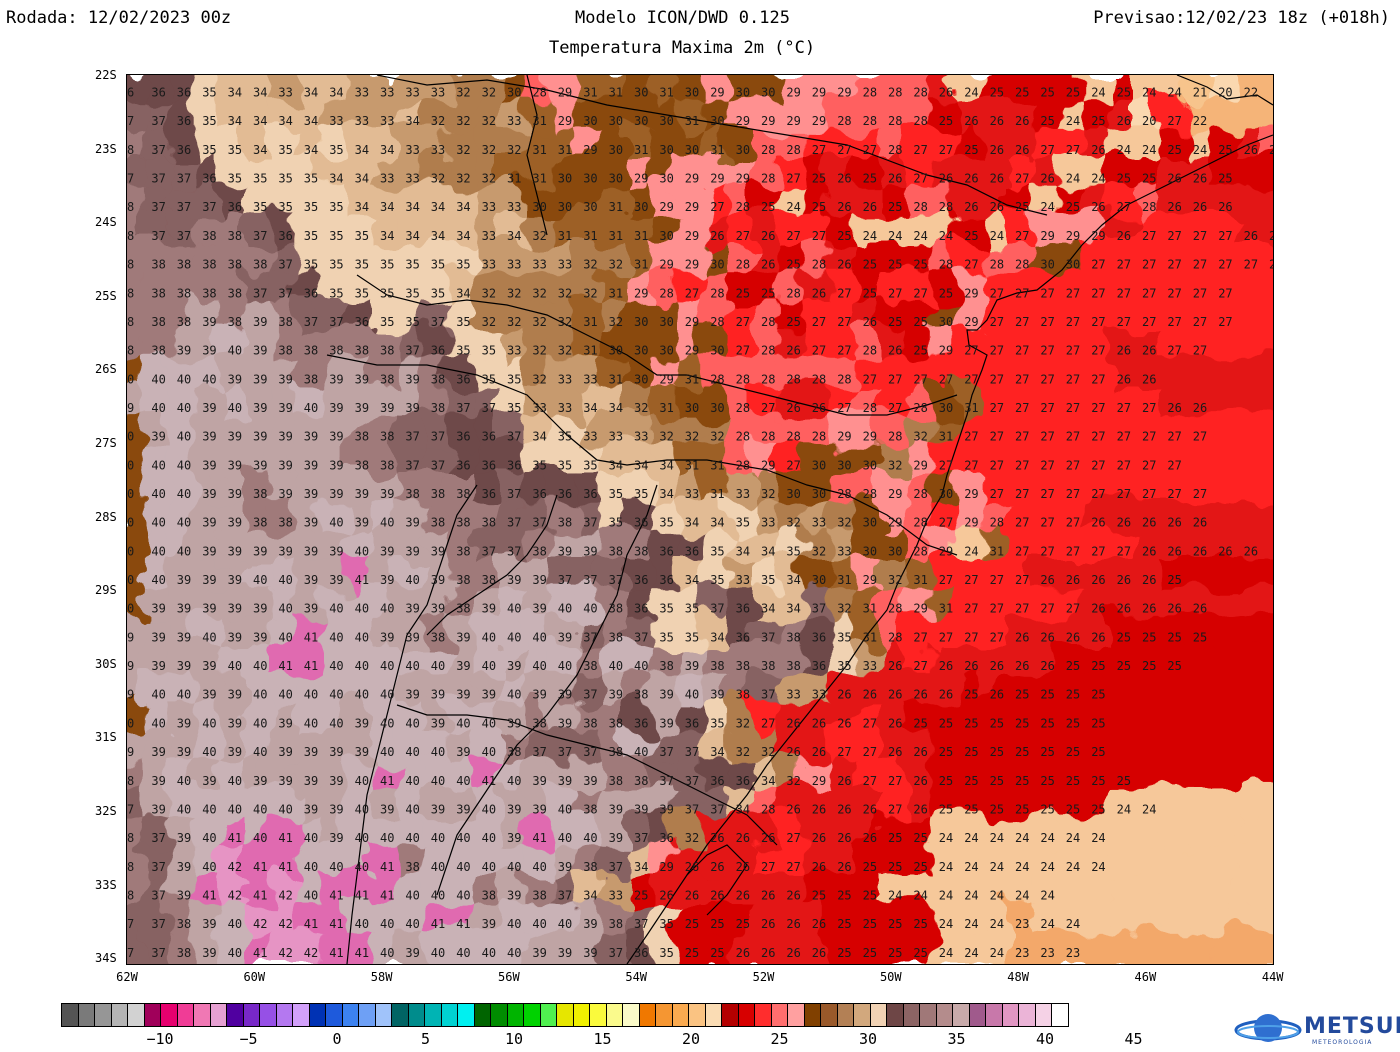  I want to click on lat-label: 25S, so click(106, 295).